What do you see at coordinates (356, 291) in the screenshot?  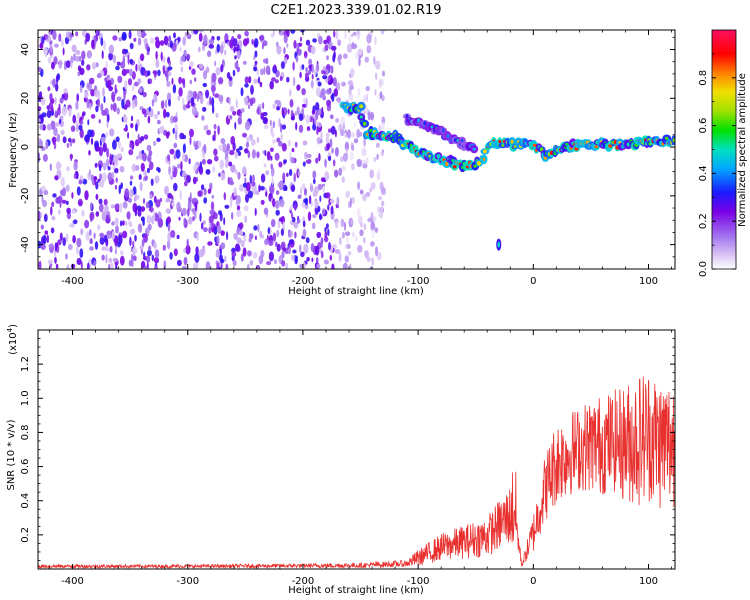 I see `spectrogram-xlabel: Height of straight line (km)` at bounding box center [356, 291].